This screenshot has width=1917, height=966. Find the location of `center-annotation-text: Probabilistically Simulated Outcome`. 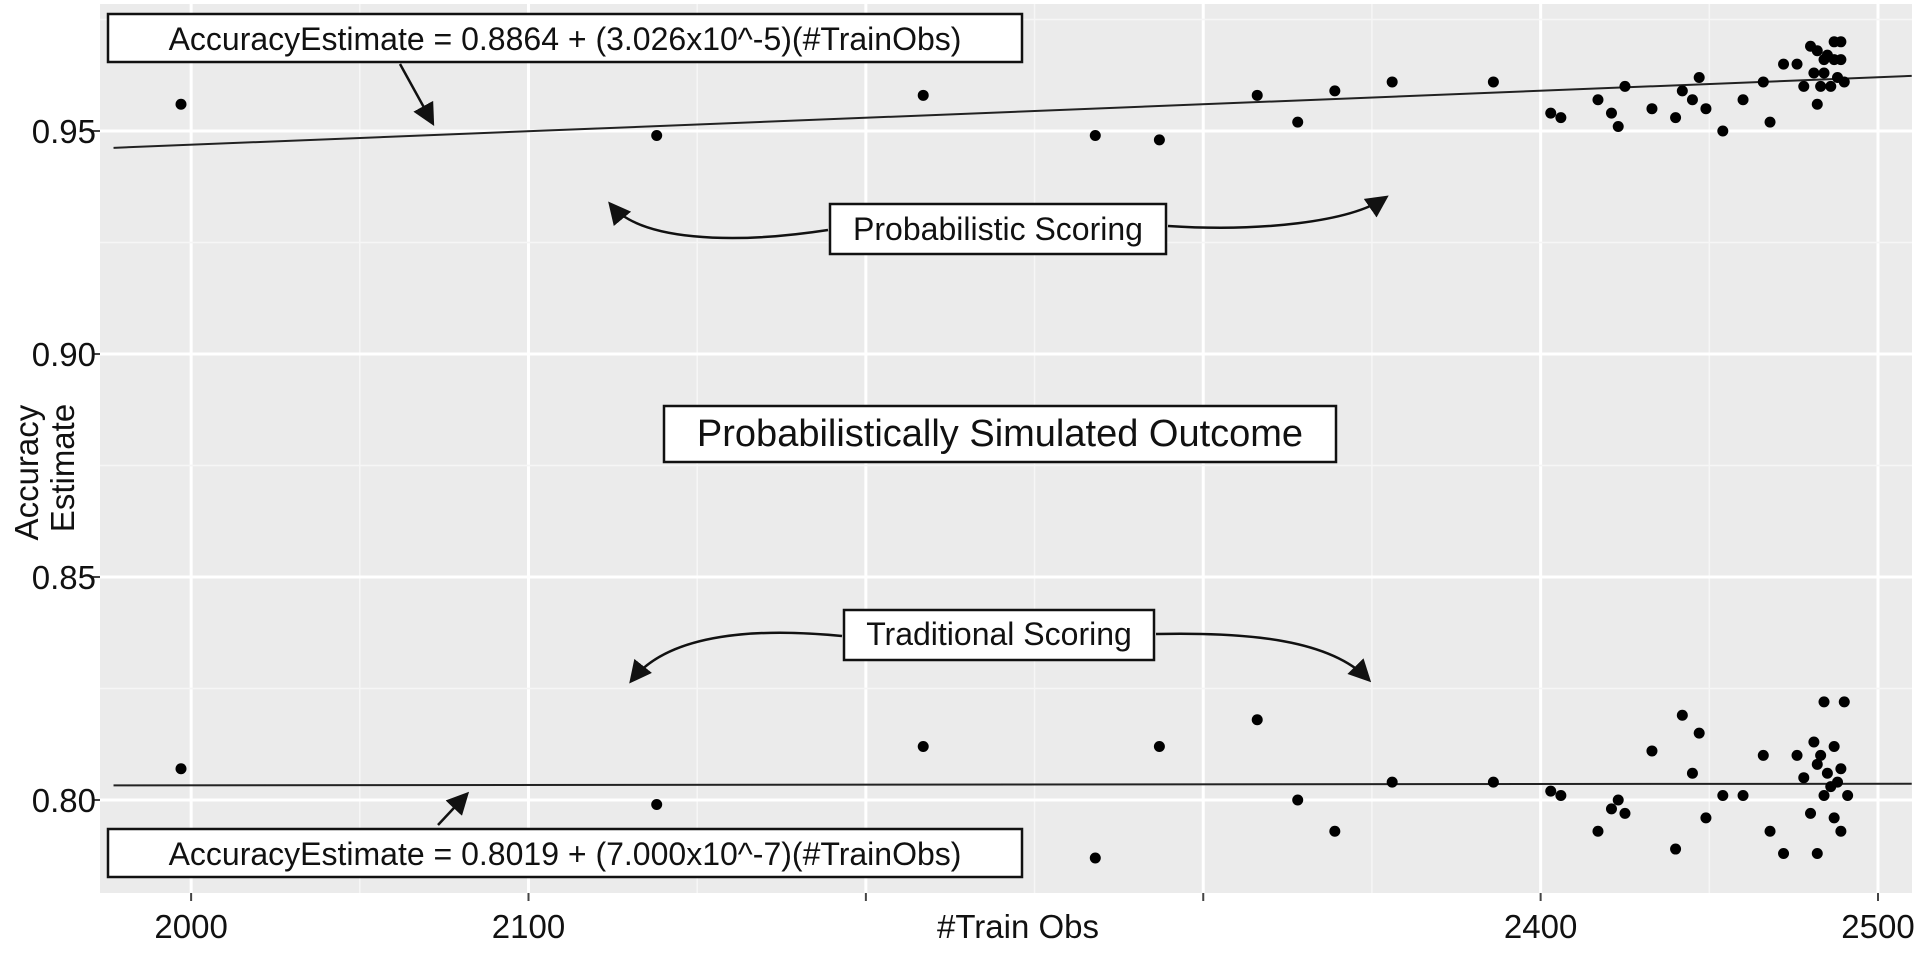

center-annotation-text: Probabilistically Simulated Outcome is located at coordinates (1000, 434).